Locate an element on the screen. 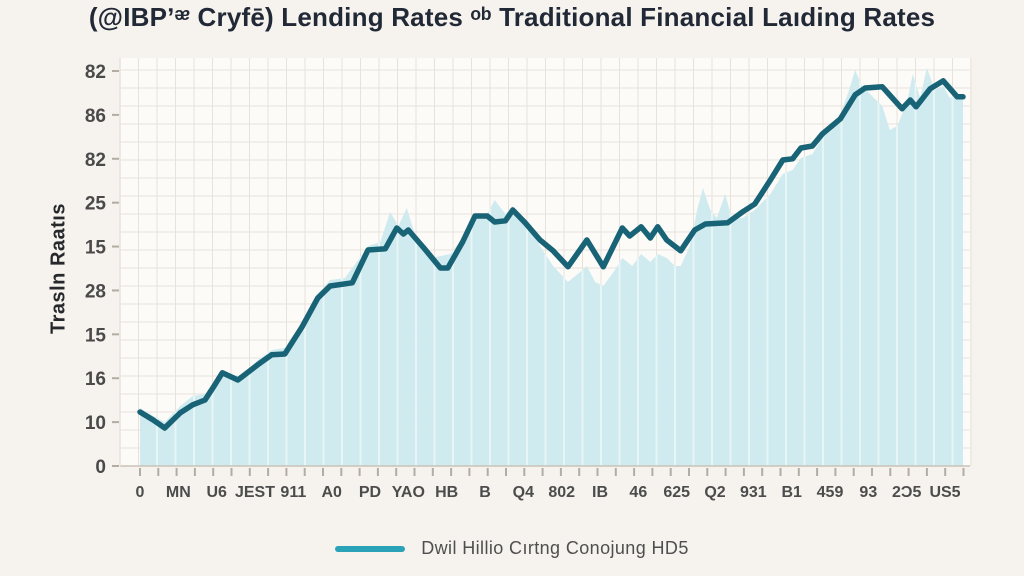 Image resolution: width=1024 pixels, height=576 pixels. x-tick-label: B is located at coordinates (485, 492).